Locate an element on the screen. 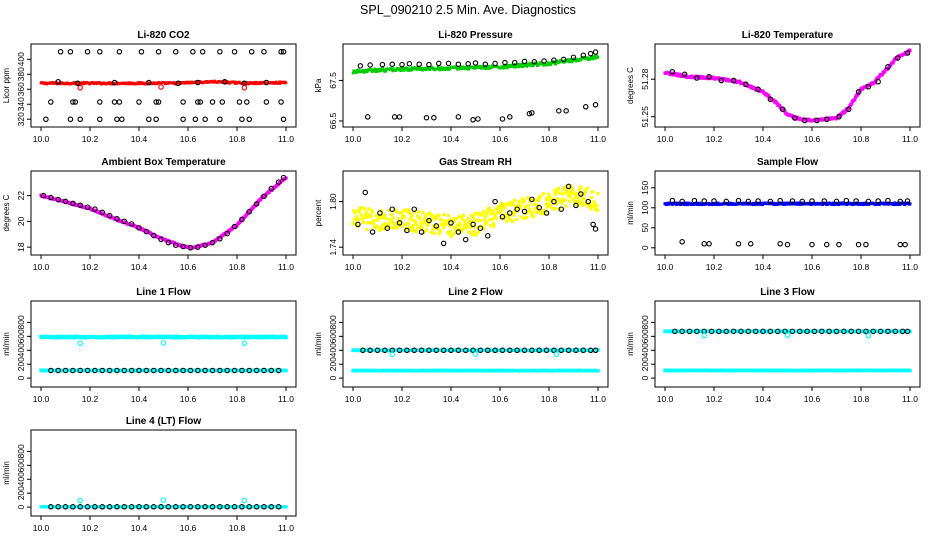 Image resolution: width=936 pixels, height=540 pixels. x-tick-label: 10.4 is located at coordinates (763, 267).